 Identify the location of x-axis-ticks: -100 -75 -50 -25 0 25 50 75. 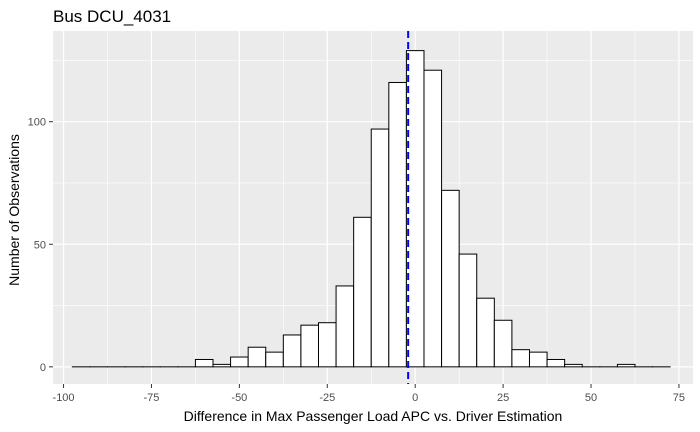
(369, 394).